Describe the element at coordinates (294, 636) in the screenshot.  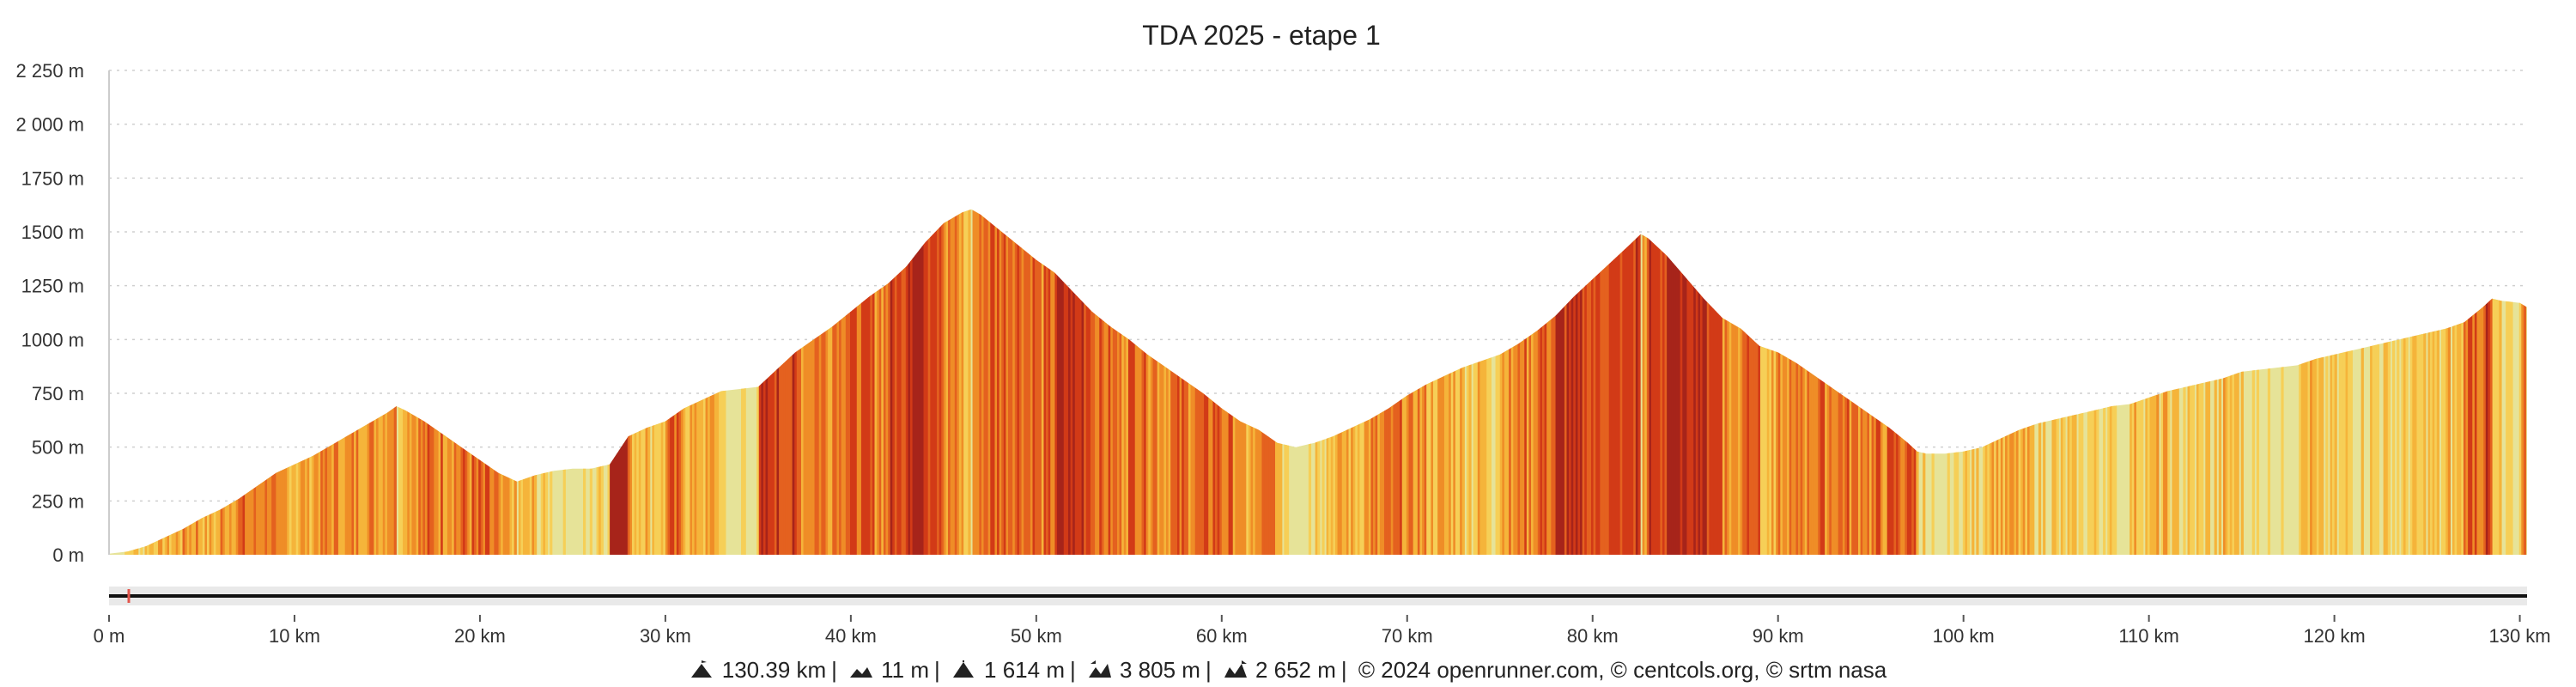
I see `x-tick-label: 10 km` at that location.